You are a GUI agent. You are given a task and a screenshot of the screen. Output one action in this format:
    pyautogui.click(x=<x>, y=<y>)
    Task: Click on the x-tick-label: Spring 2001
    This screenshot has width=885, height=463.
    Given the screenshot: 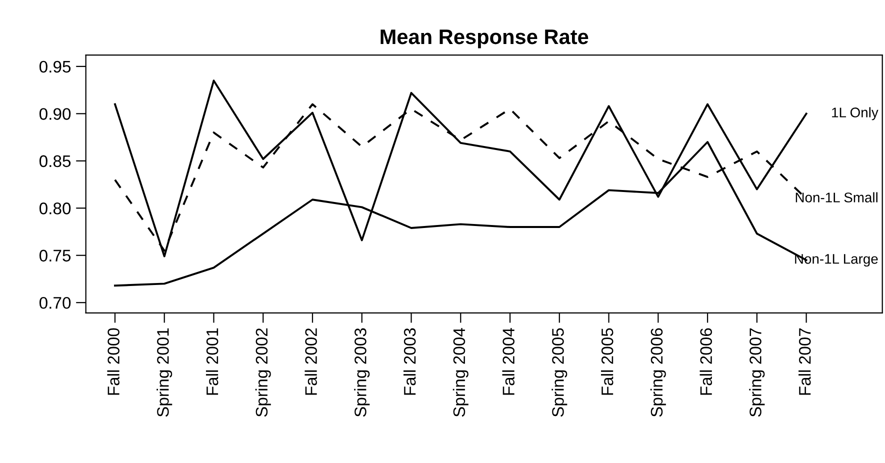 What is the action you would take?
    pyautogui.click(x=164, y=372)
    